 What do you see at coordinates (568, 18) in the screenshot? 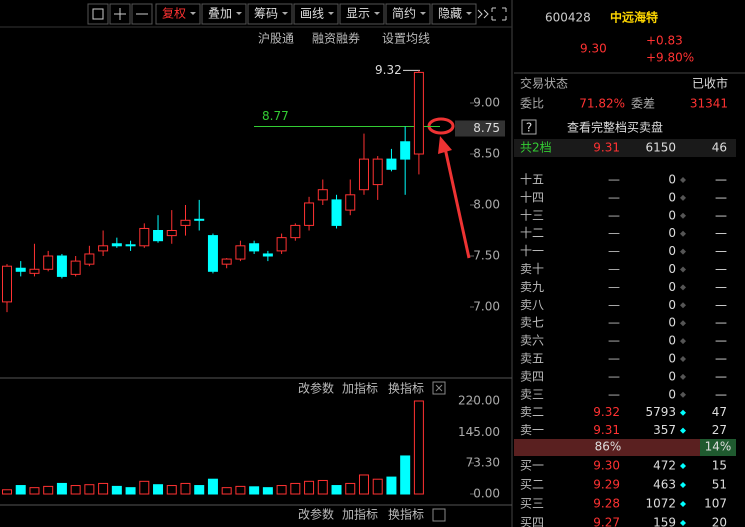
I see `stock-code: 600428` at bounding box center [568, 18].